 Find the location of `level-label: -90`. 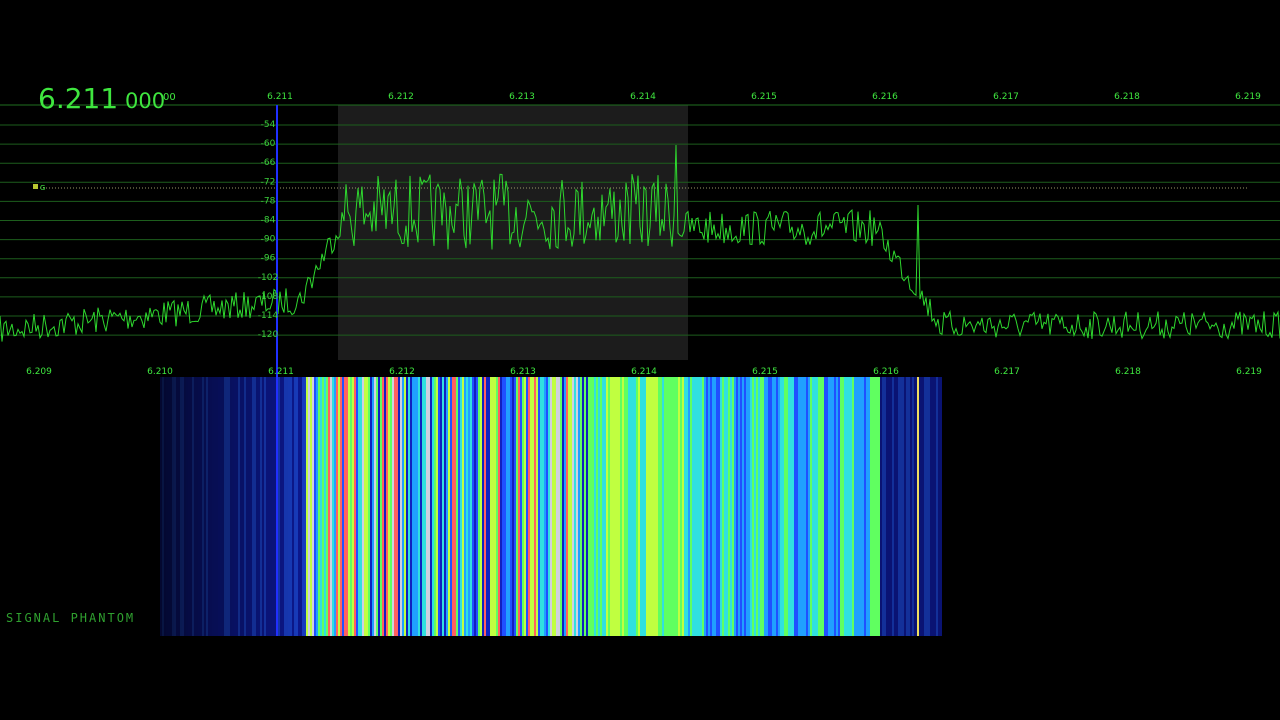

level-label: -90 is located at coordinates (268, 240).